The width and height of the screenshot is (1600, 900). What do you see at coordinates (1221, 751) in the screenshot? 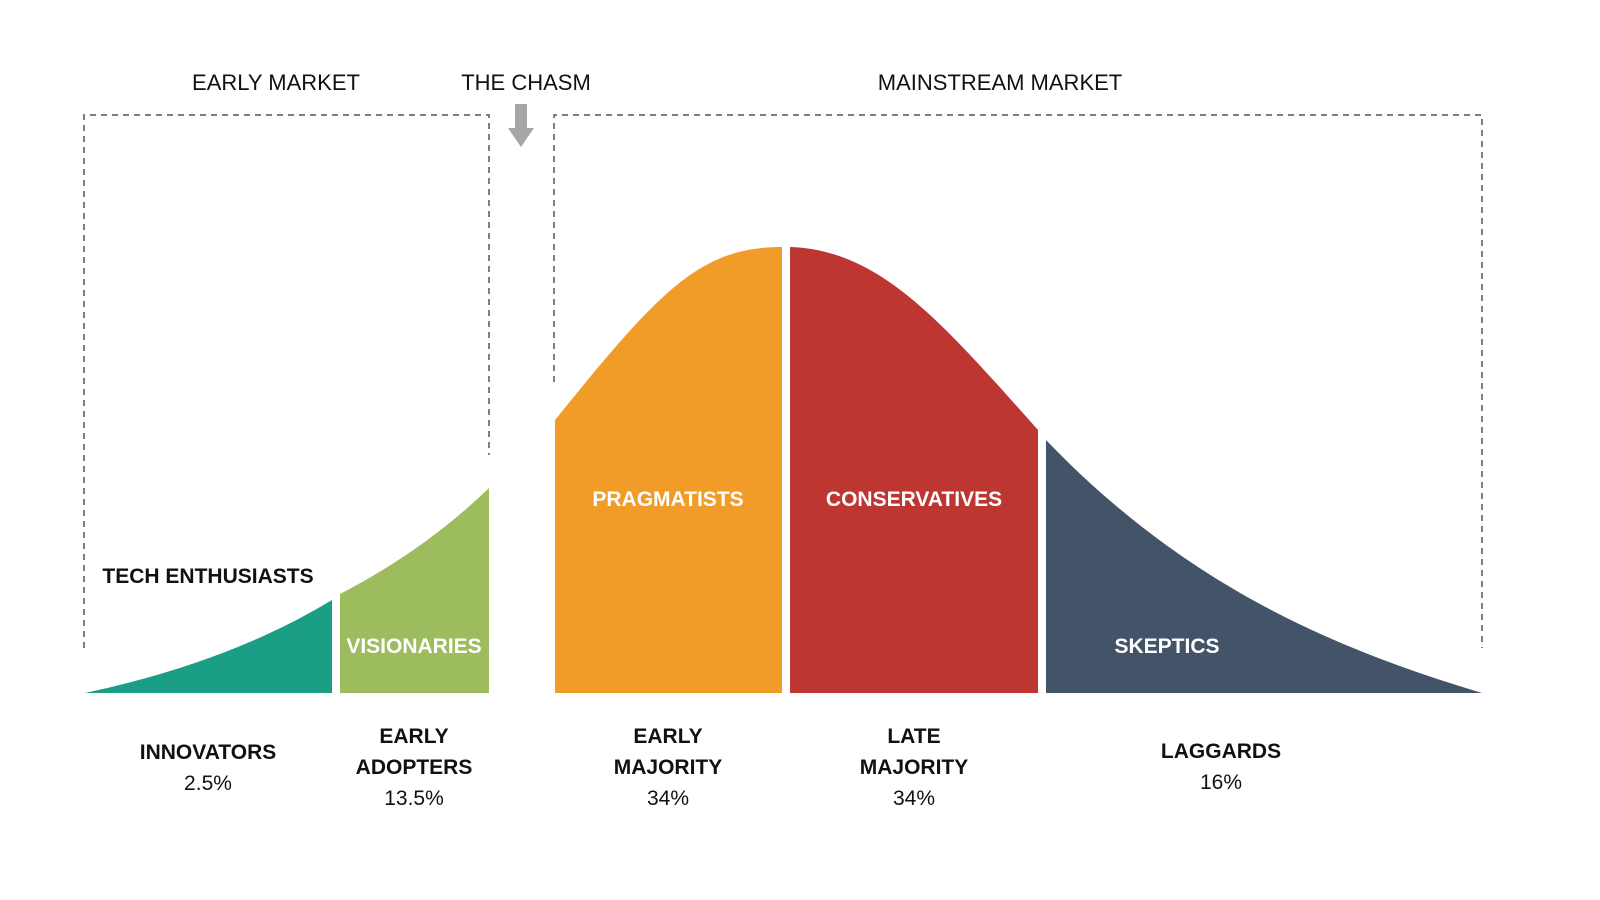
I see `group-name: LAGGARDS` at bounding box center [1221, 751].